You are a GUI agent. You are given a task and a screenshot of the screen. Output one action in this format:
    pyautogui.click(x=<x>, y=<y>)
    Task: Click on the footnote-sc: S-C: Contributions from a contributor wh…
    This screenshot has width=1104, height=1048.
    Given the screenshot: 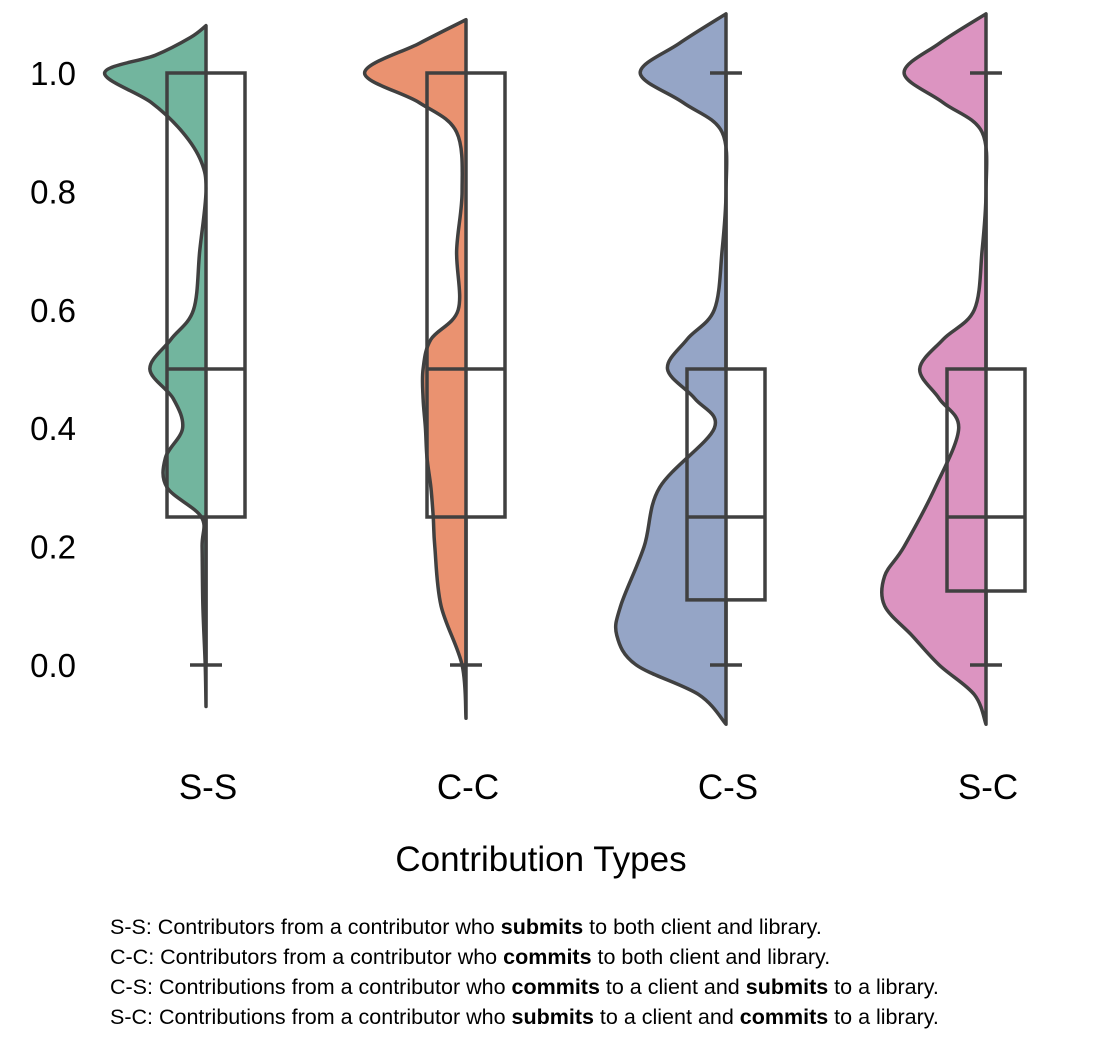 What is the action you would take?
    pyautogui.click(x=605, y=1017)
    